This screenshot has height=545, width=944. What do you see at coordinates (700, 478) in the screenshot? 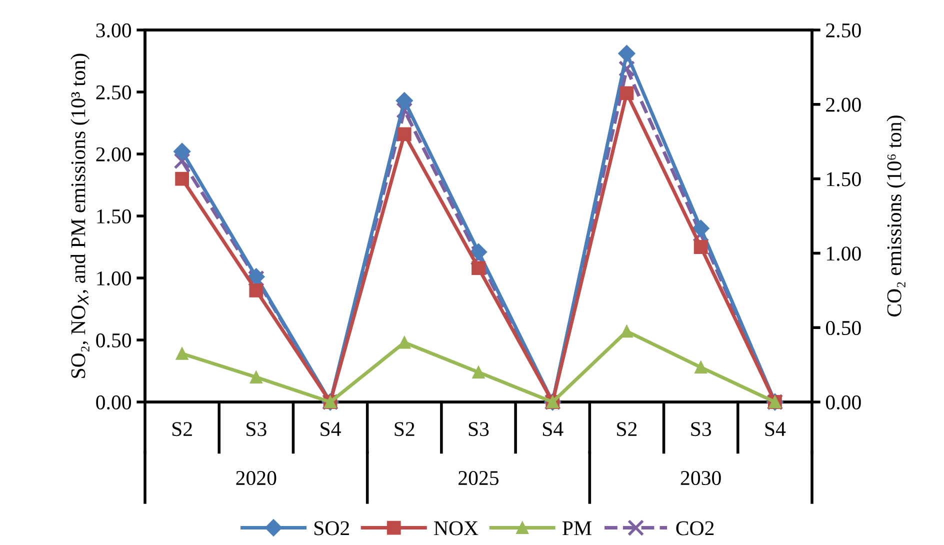
I see `text: 2030` at bounding box center [700, 478].